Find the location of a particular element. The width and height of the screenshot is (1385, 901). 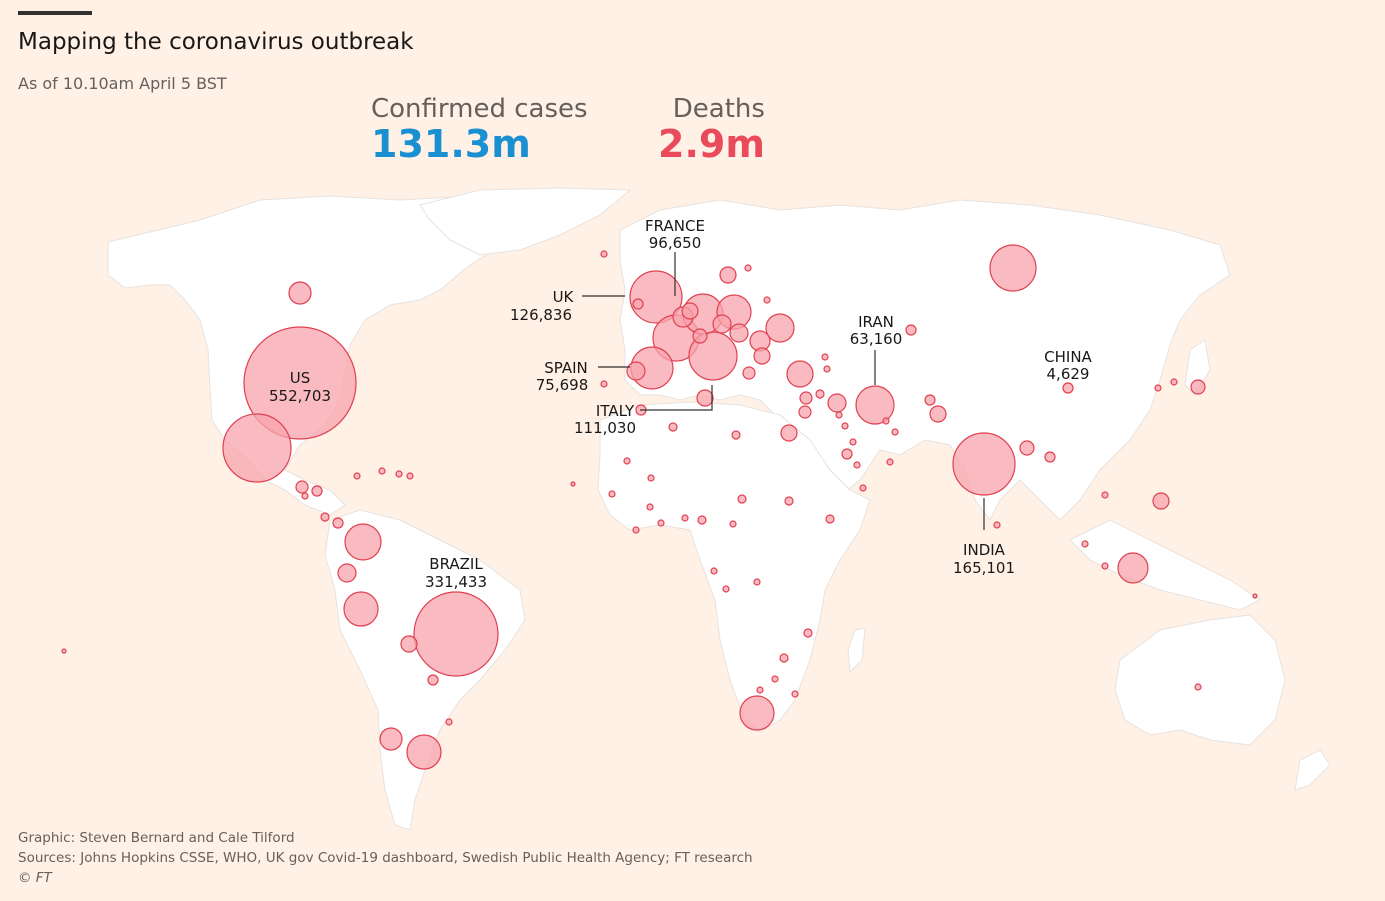

land-australia is located at coordinates (1200, 680).